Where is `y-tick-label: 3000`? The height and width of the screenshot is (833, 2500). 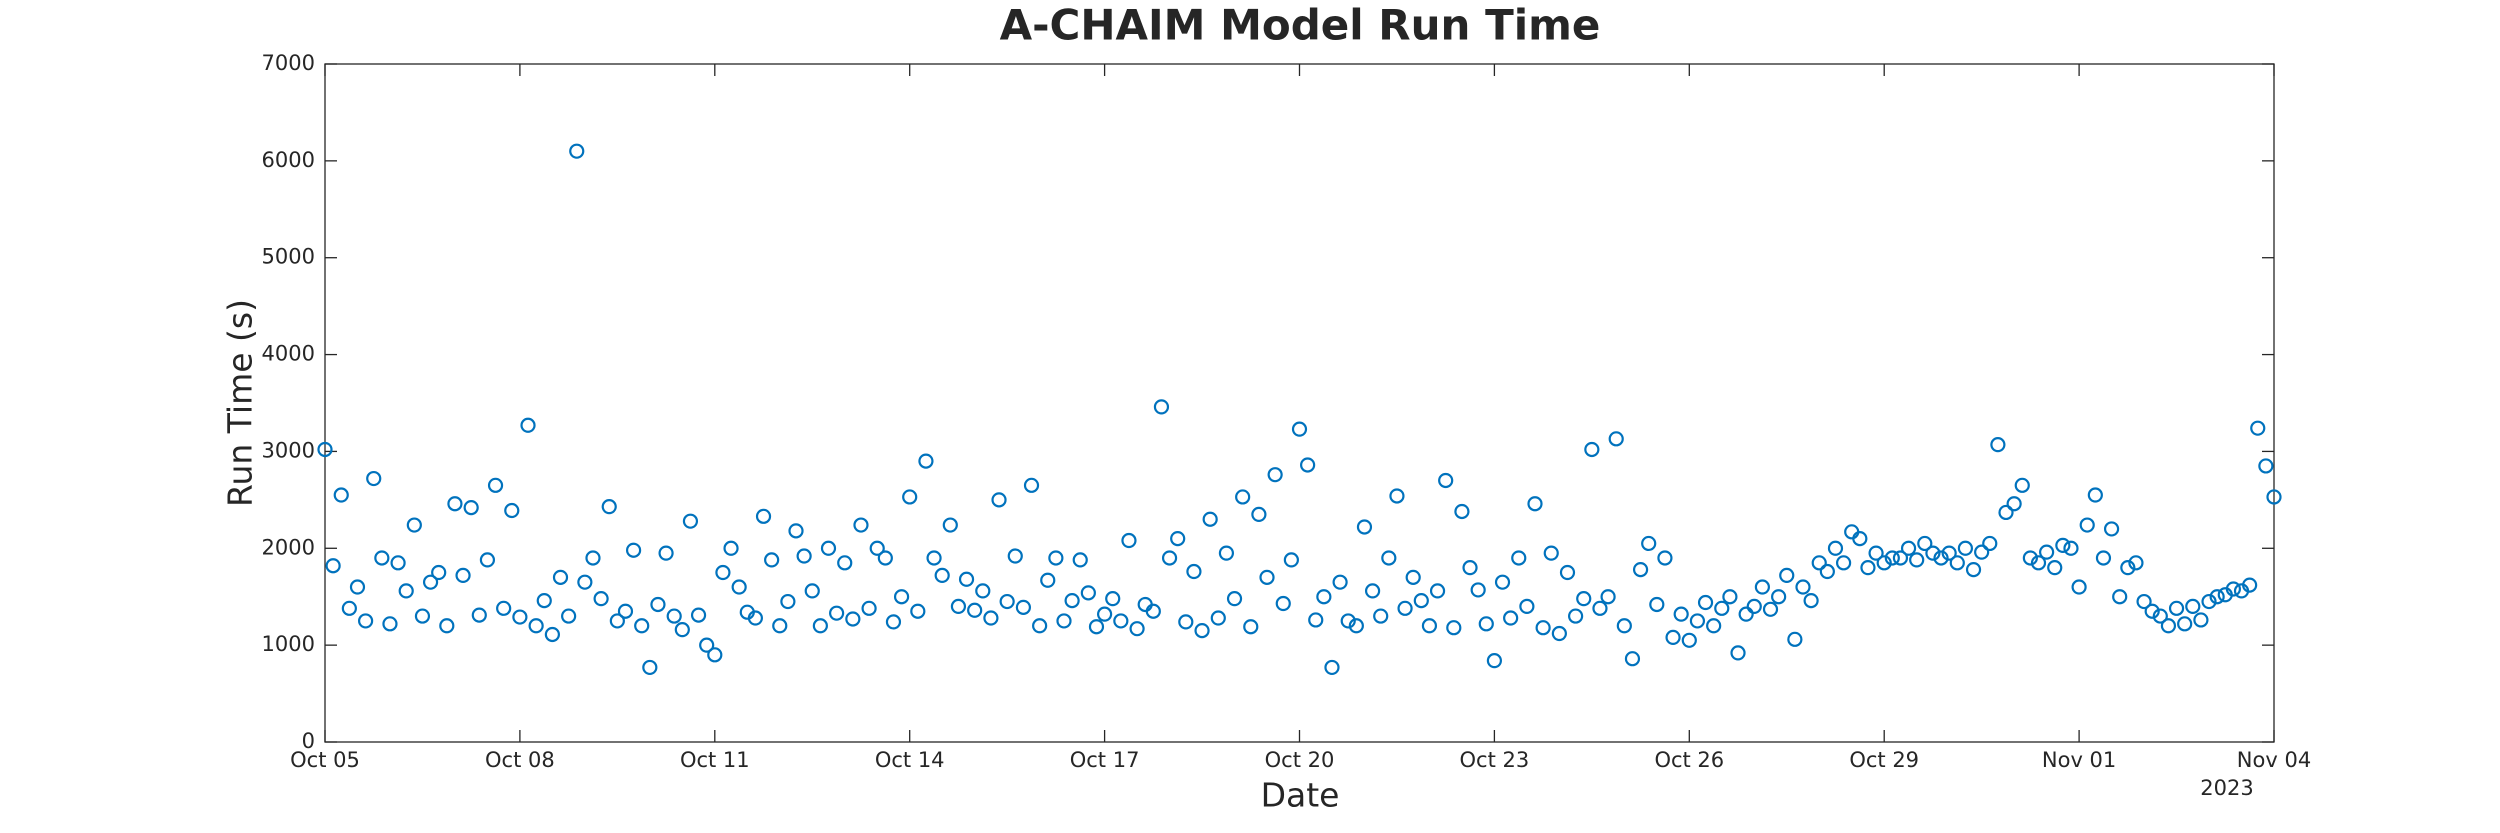
y-tick-label: 3000 is located at coordinates (288, 450).